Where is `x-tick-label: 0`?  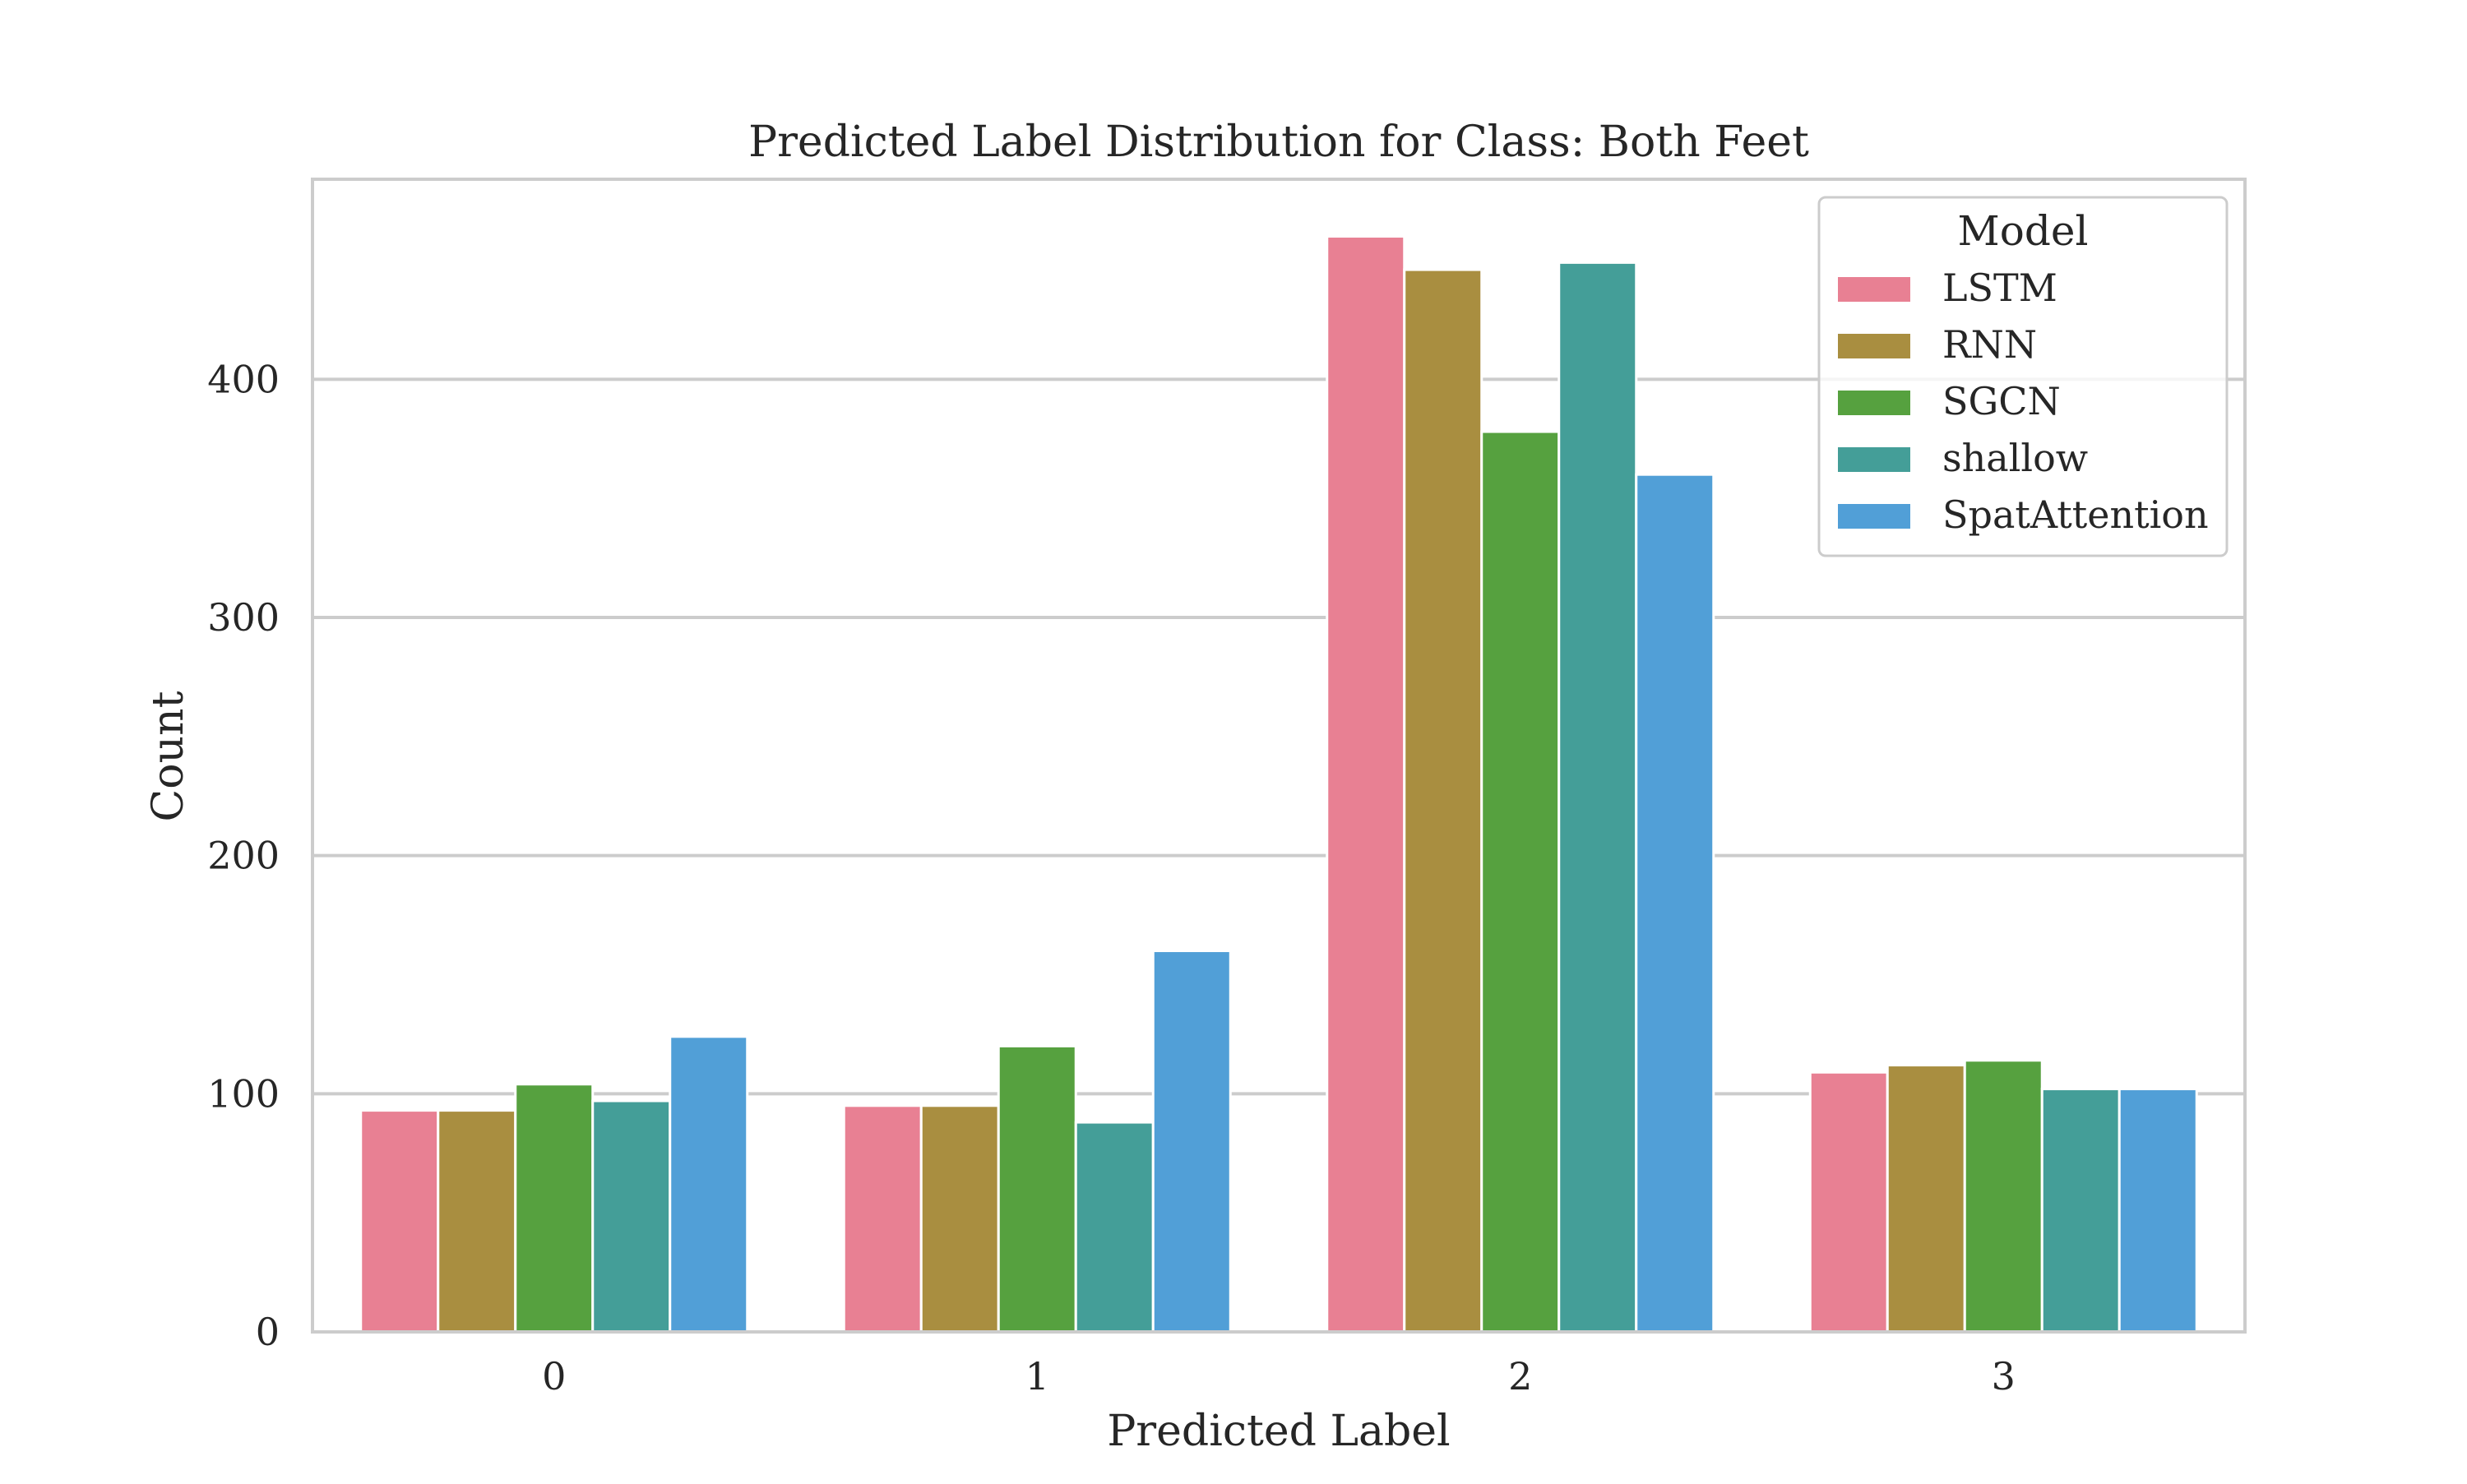 x-tick-label: 0 is located at coordinates (554, 1376).